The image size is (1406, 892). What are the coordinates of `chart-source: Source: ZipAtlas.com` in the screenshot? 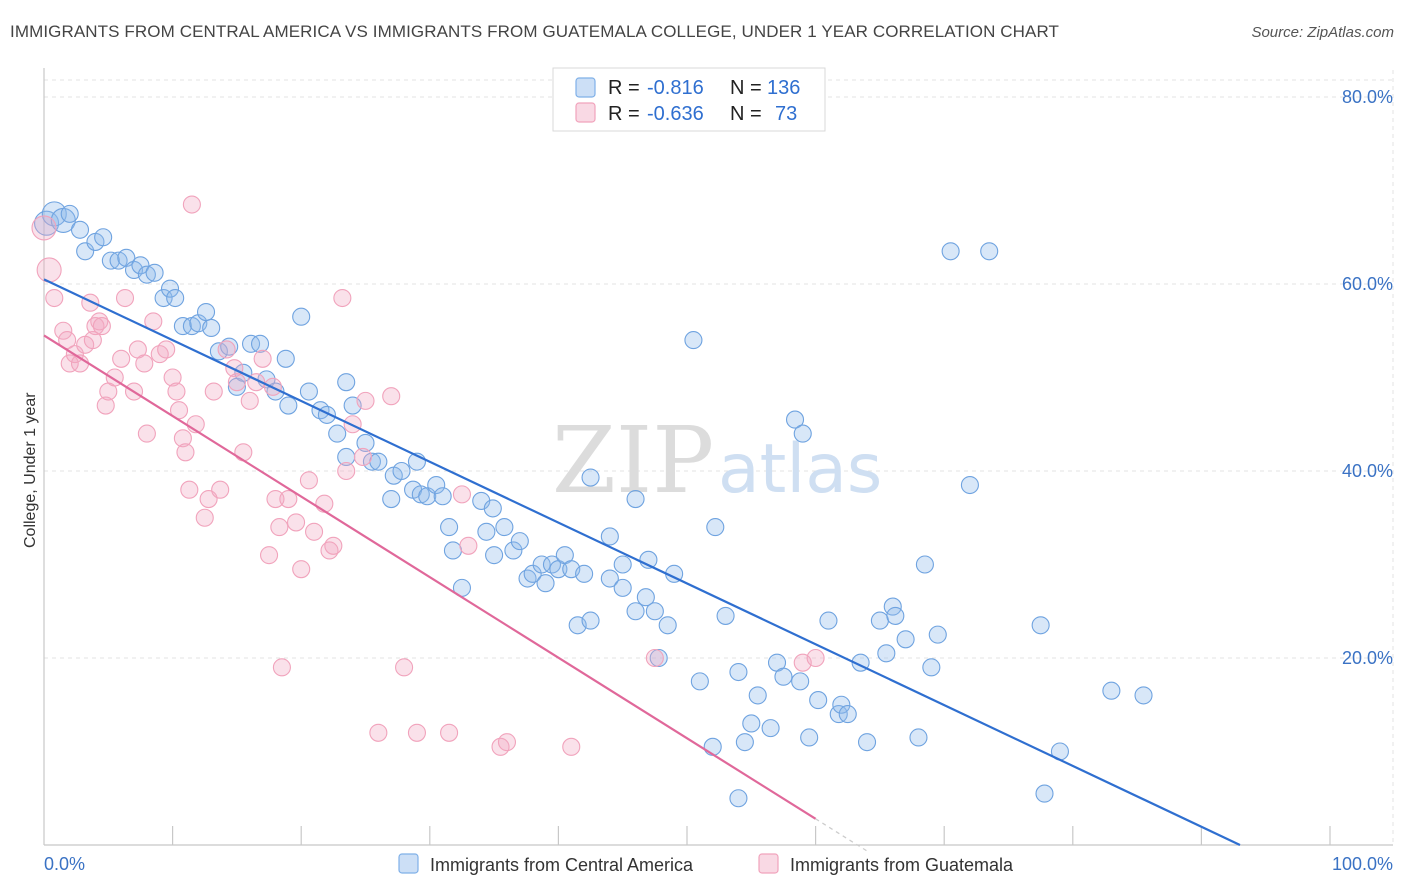 It's located at (1322, 32).